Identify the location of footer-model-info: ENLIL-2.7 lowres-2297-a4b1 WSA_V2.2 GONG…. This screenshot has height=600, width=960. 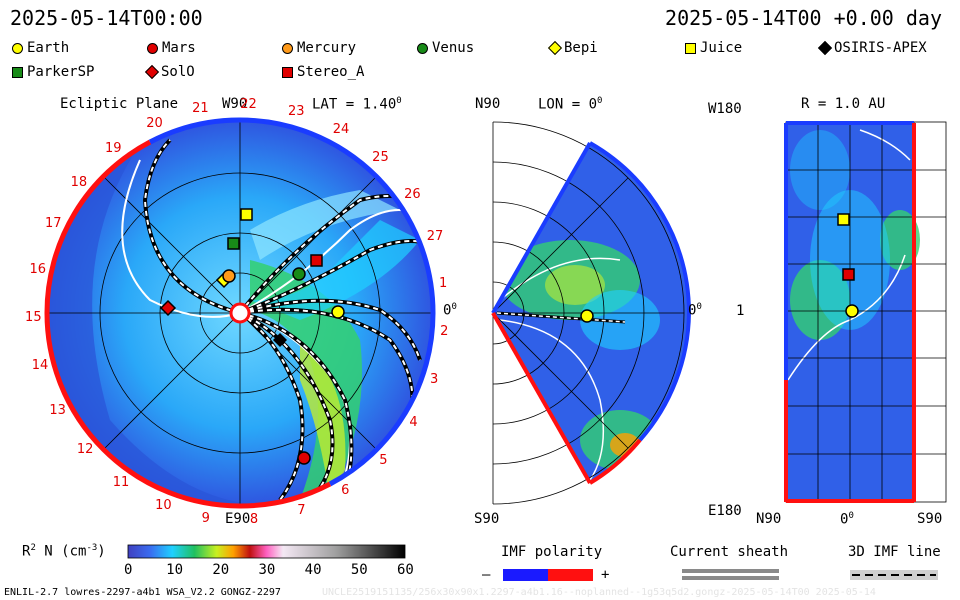
(142, 592).